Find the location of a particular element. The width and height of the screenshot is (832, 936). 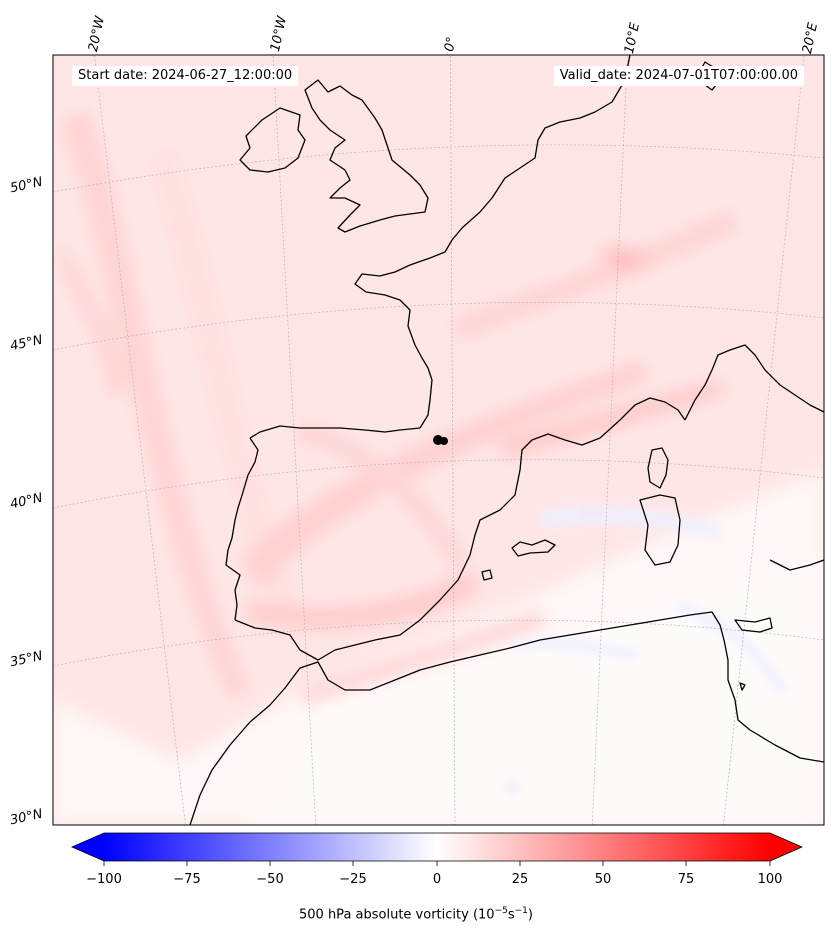

colorbar-tick-label: 100 is located at coordinates (770, 879).